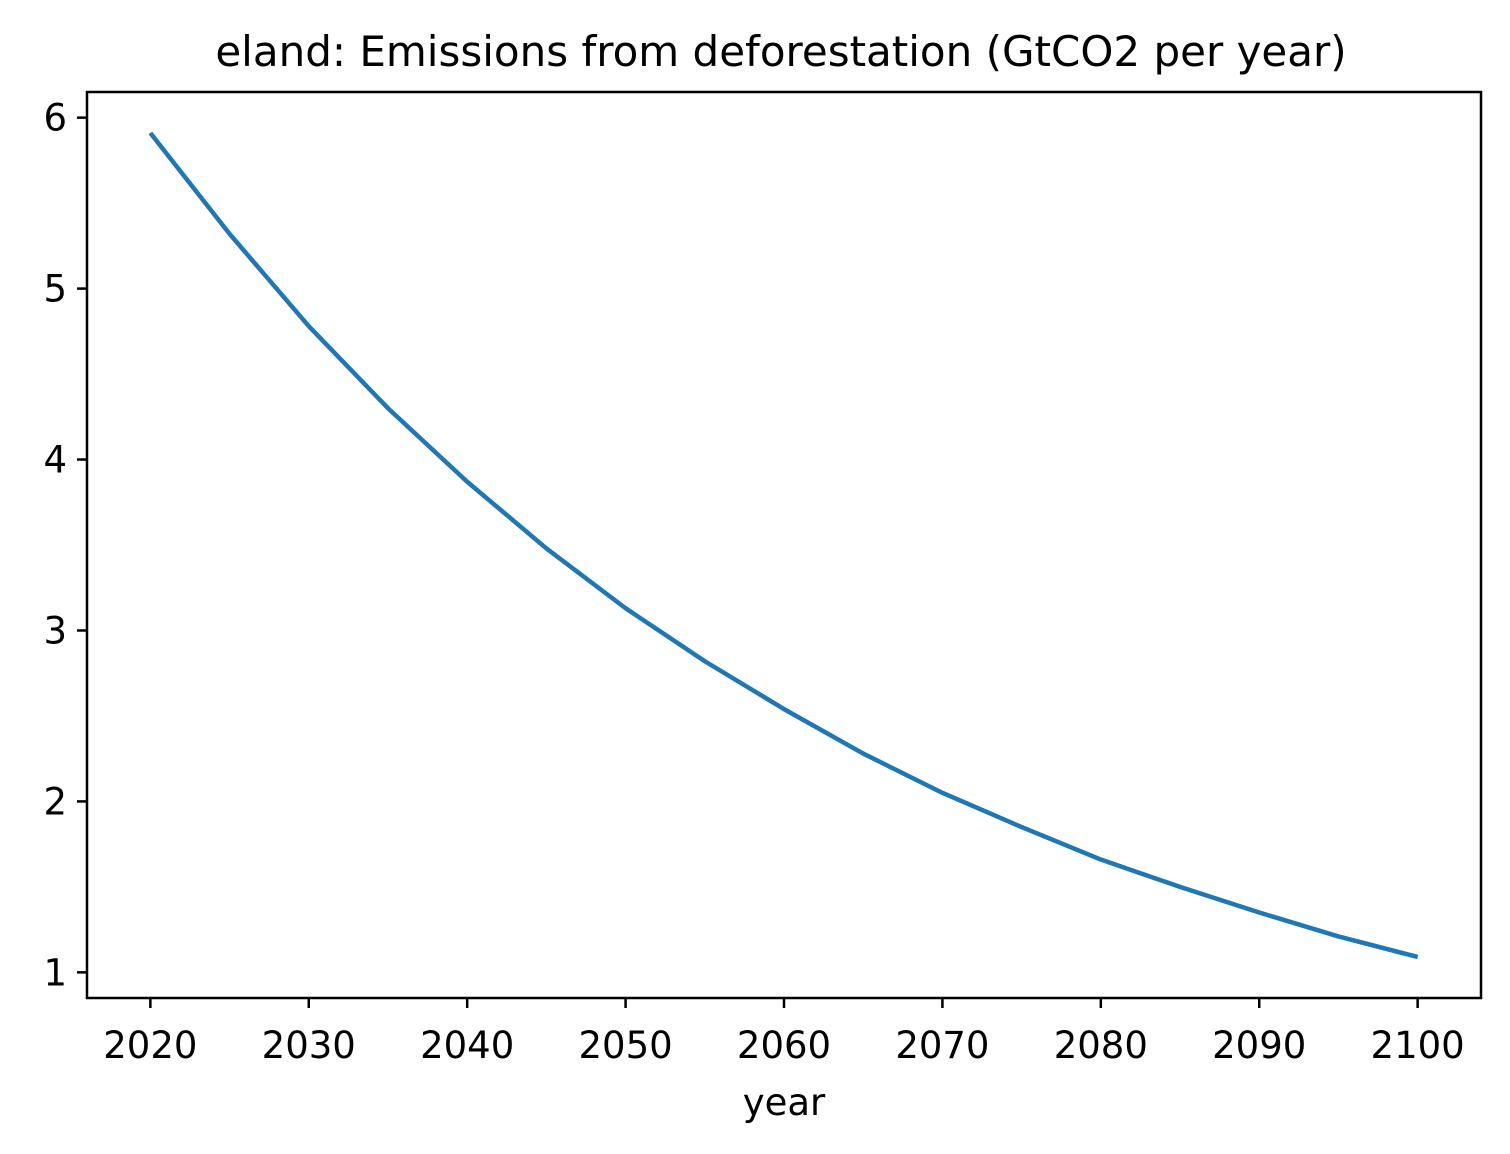 Image resolution: width=1510 pixels, height=1154 pixels. I want to click on x-tick-label: 2020, so click(150, 1045).